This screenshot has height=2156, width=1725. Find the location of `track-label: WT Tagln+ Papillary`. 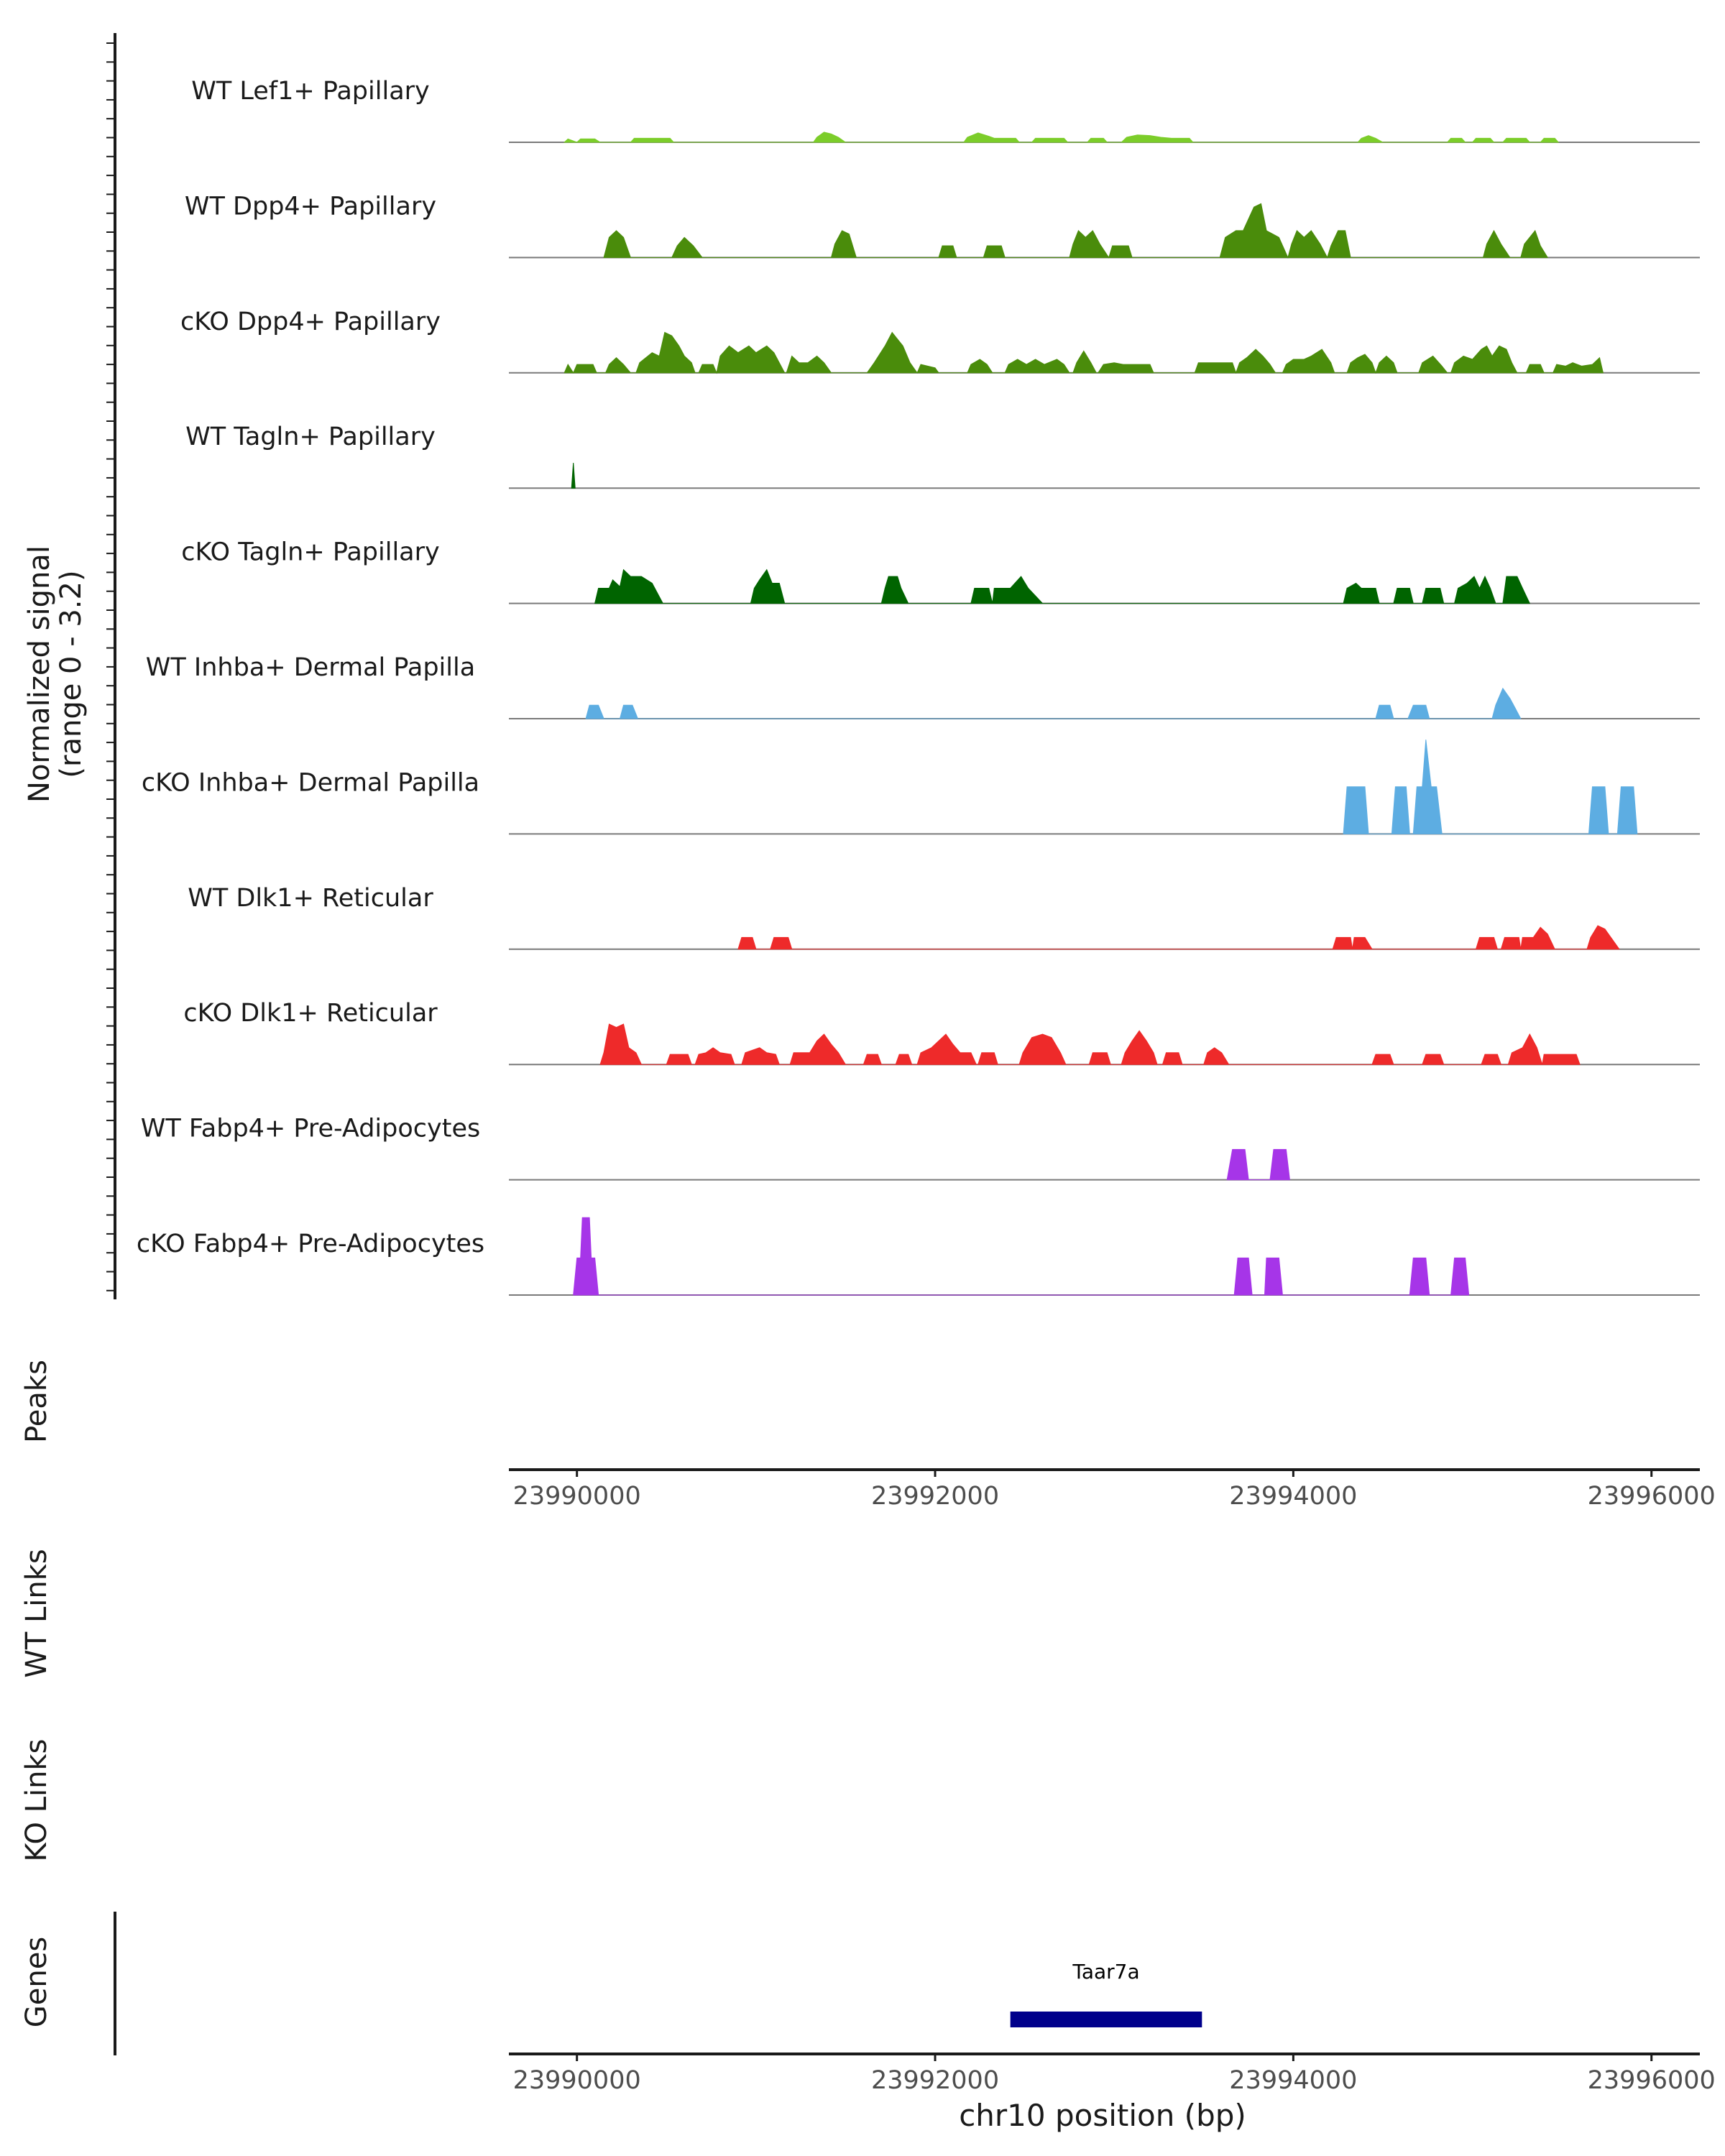

track-label: WT Tagln+ Papillary is located at coordinates (310, 437).